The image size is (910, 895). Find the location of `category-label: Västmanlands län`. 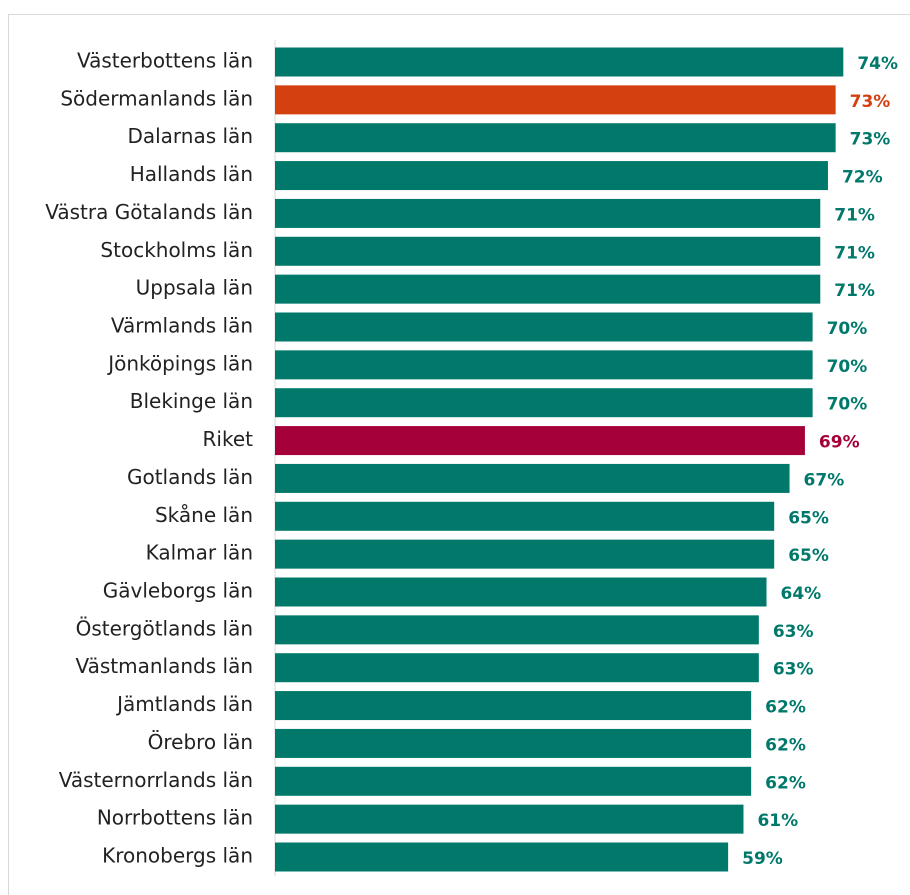

category-label: Västmanlands län is located at coordinates (164, 666).